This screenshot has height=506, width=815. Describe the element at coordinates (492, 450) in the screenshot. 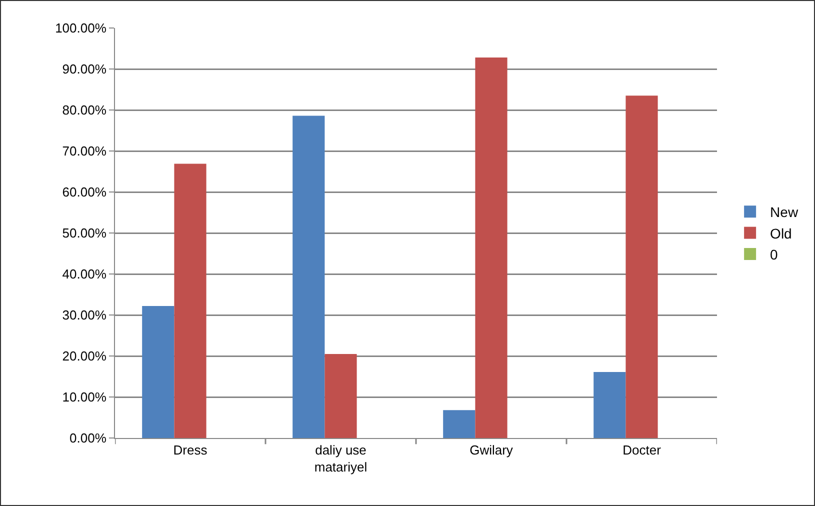

I see `x-tick-label: Gwilary` at that location.